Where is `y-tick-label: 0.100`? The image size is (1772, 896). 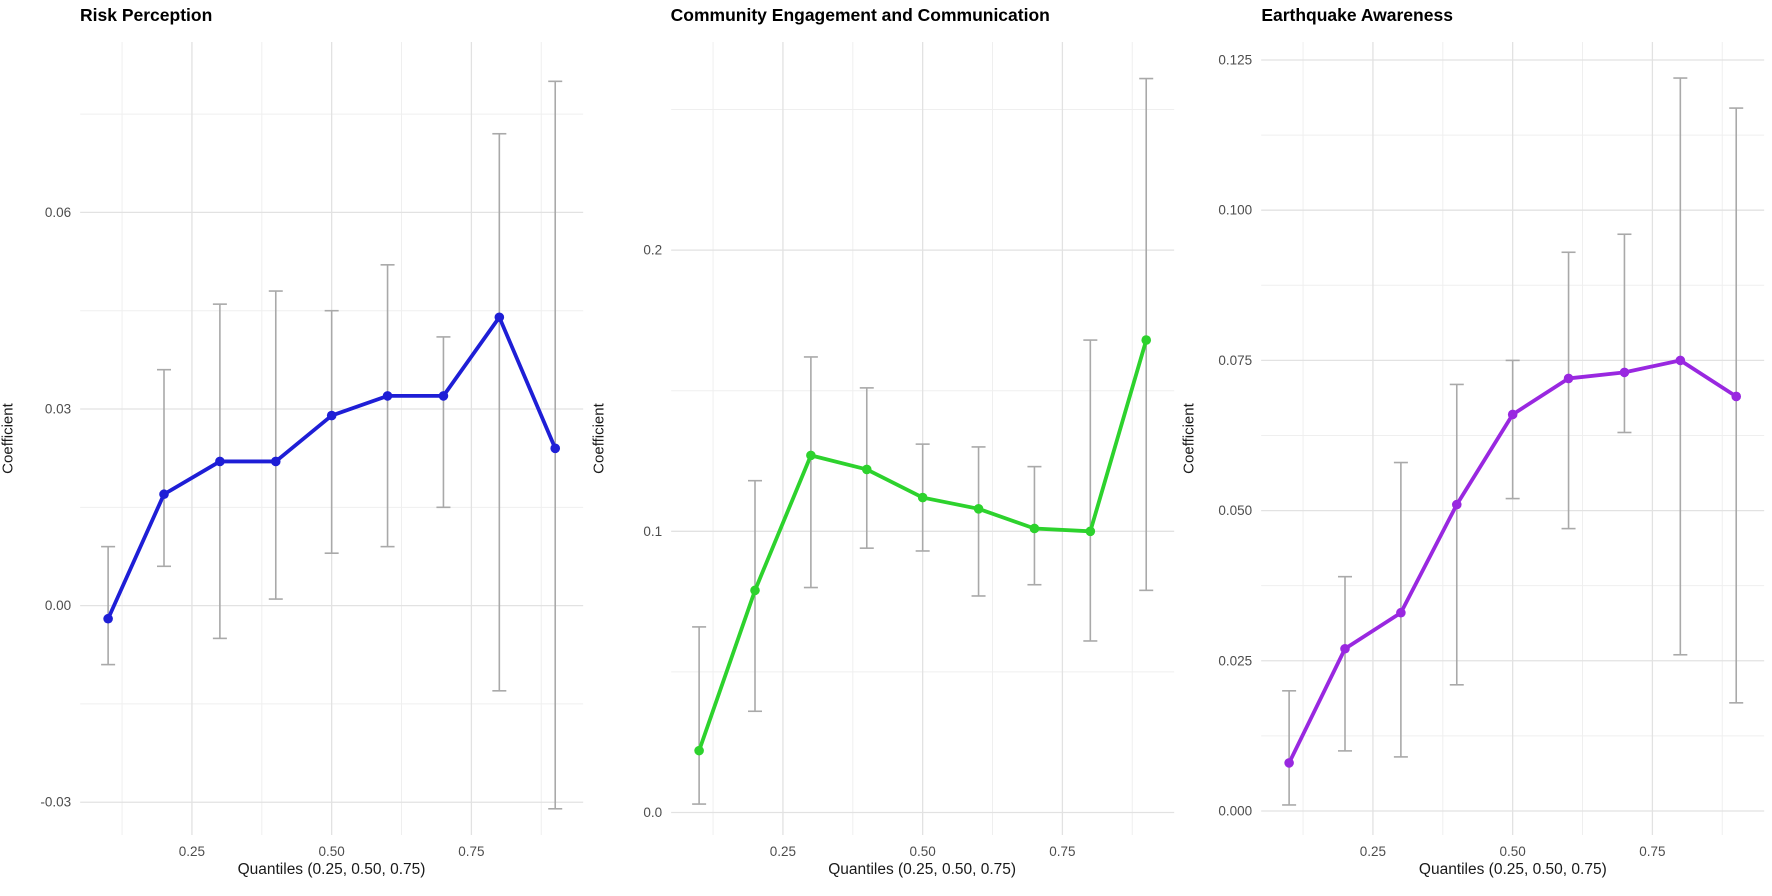 y-tick-label: 0.100 is located at coordinates (1236, 210).